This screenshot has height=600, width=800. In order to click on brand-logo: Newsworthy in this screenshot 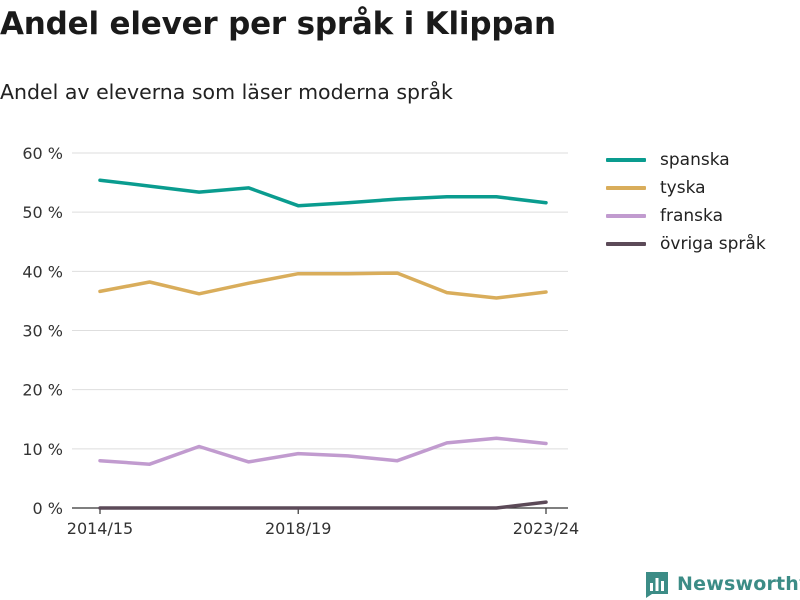, I will do `click(722, 584)`.